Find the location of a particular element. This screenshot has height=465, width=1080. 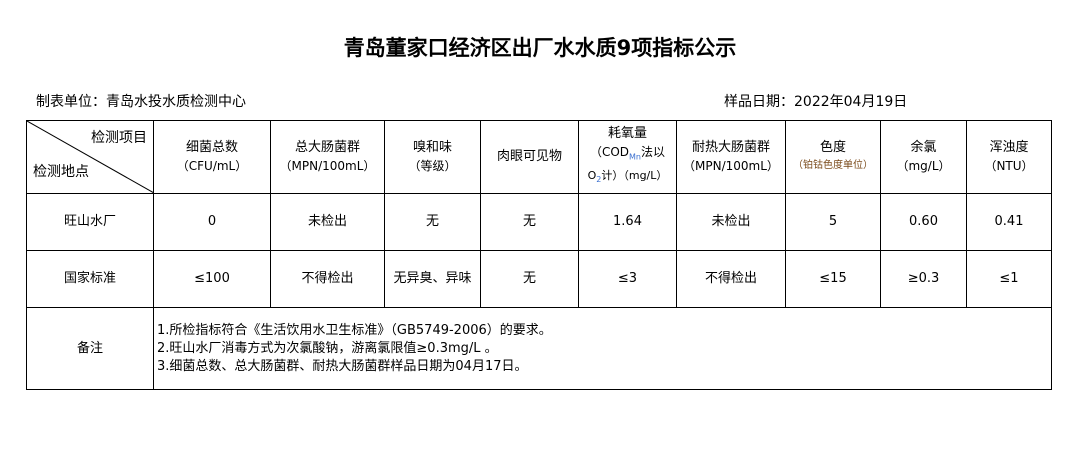

header-thermo-coliform: 耐热大肠菌群 （MPN/100mL） is located at coordinates (731, 157).